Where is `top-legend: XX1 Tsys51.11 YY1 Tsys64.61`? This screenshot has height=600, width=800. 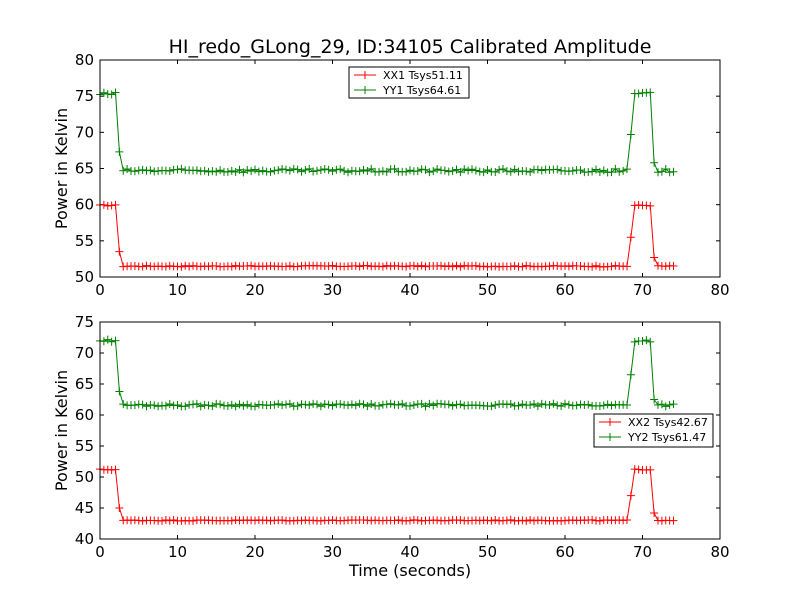 top-legend: XX1 Tsys51.11 YY1 Tsys64.61 is located at coordinates (409, 82).